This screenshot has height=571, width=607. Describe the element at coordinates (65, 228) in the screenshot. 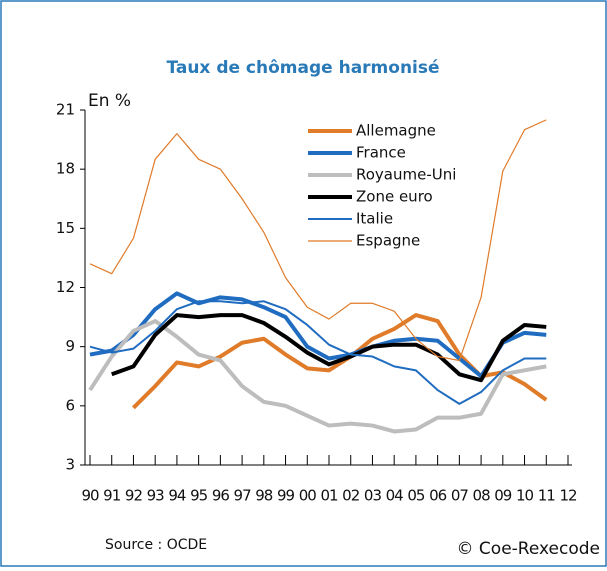

I see `y-tick-label: 15` at that location.